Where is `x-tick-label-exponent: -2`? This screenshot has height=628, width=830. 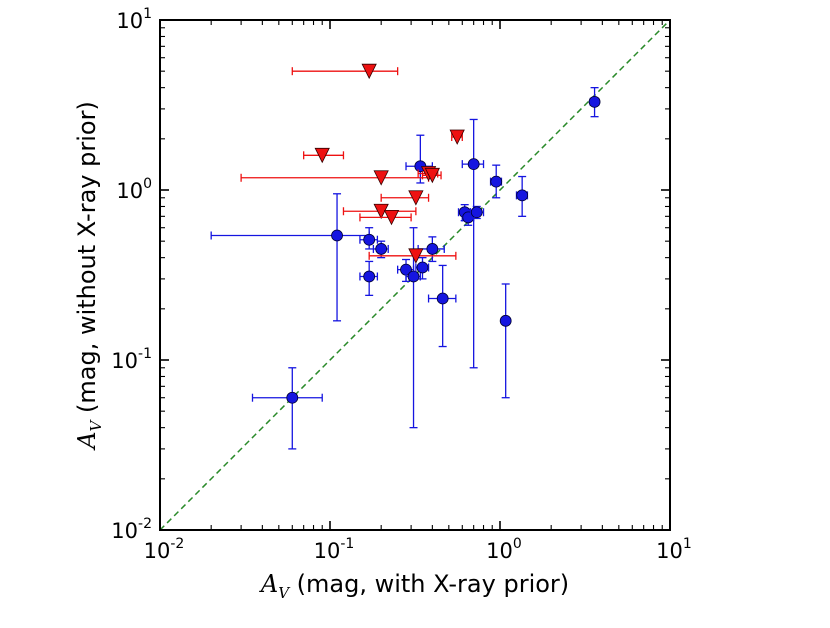
x-tick-label-exponent: -2 is located at coordinates (177, 544).